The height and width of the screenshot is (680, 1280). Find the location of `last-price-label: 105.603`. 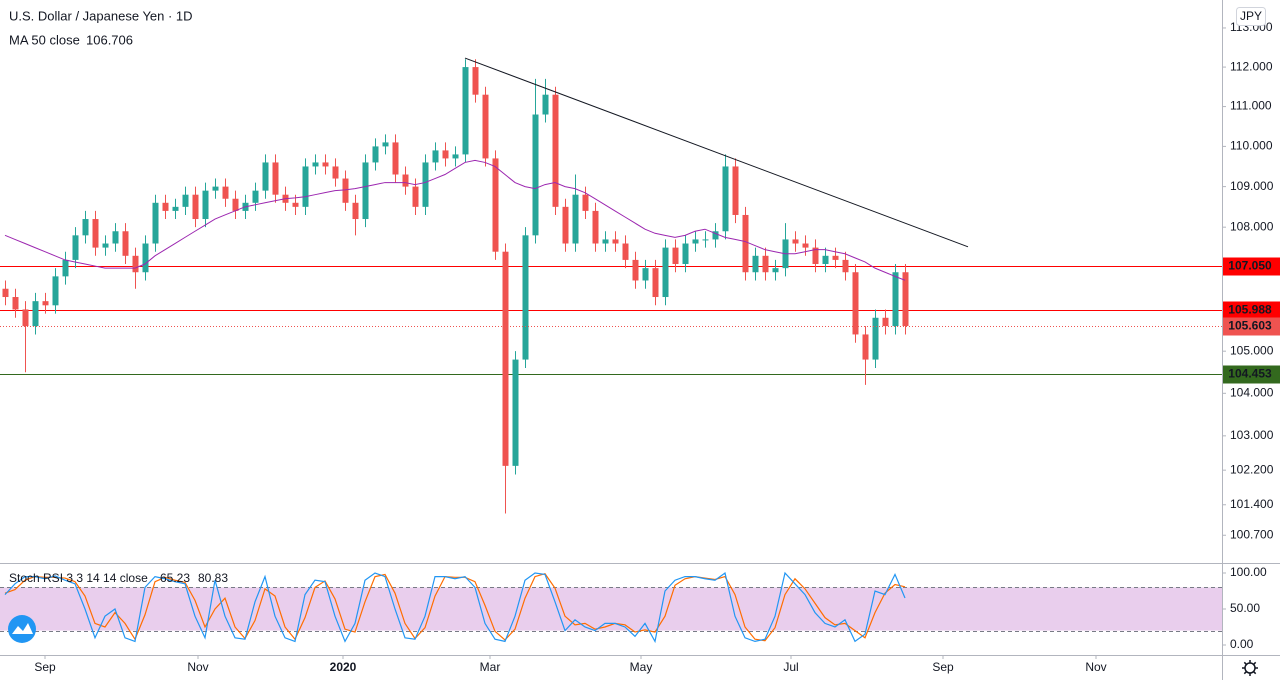

last-price-label: 105.603 is located at coordinates (1250, 326).